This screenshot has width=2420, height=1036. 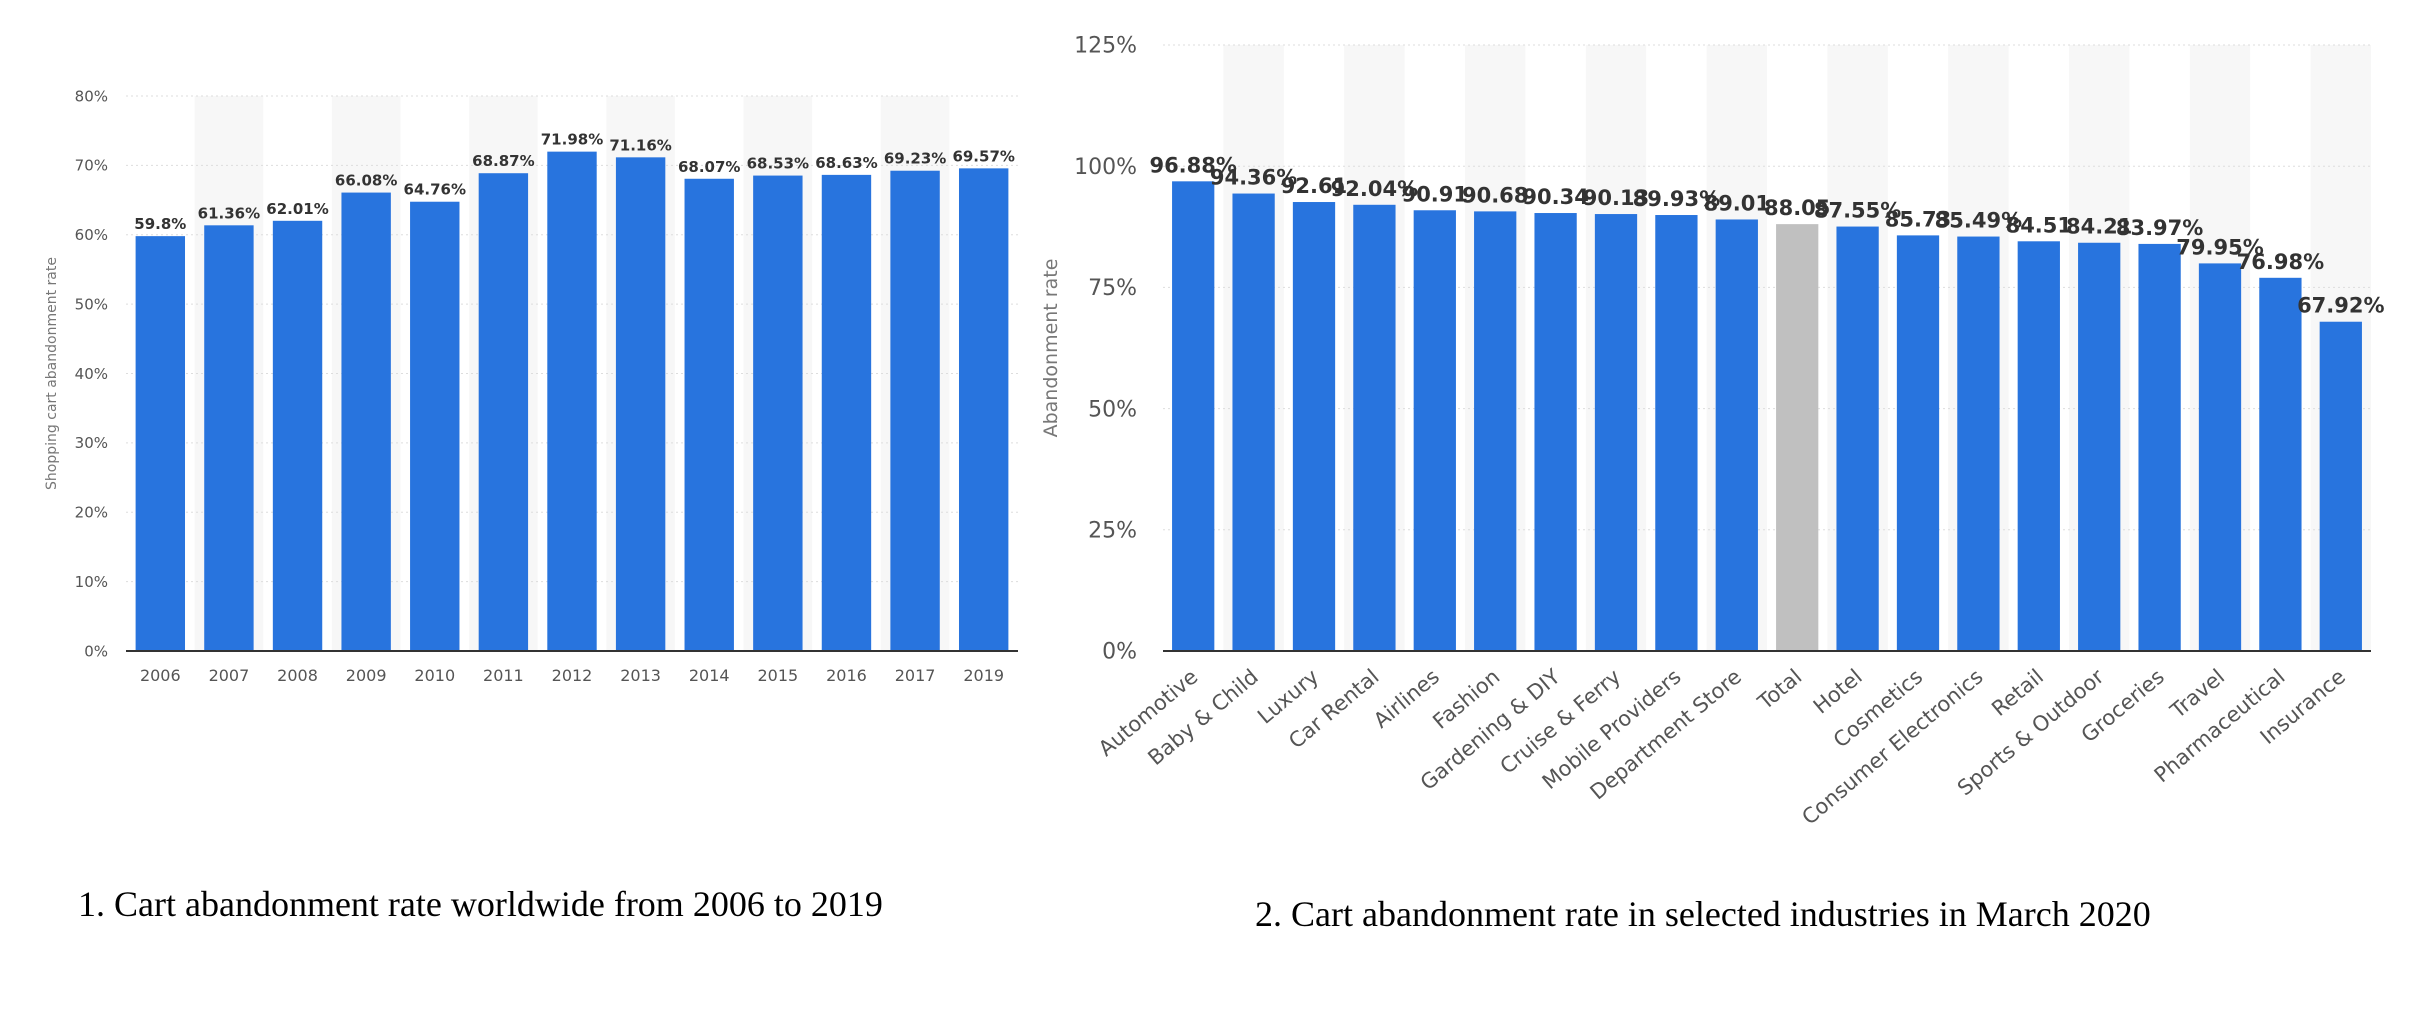 What do you see at coordinates (229, 213) in the screenshot?
I see `data-label: 61.36%` at bounding box center [229, 213].